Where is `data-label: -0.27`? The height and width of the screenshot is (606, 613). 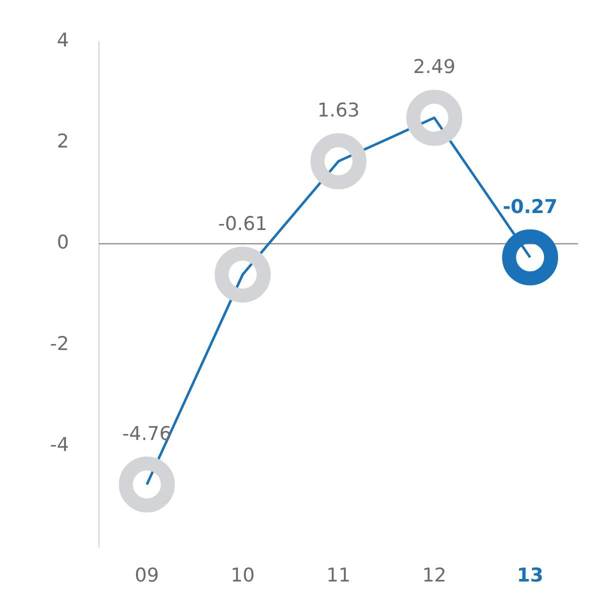
data-label: -0.27 is located at coordinates (530, 207).